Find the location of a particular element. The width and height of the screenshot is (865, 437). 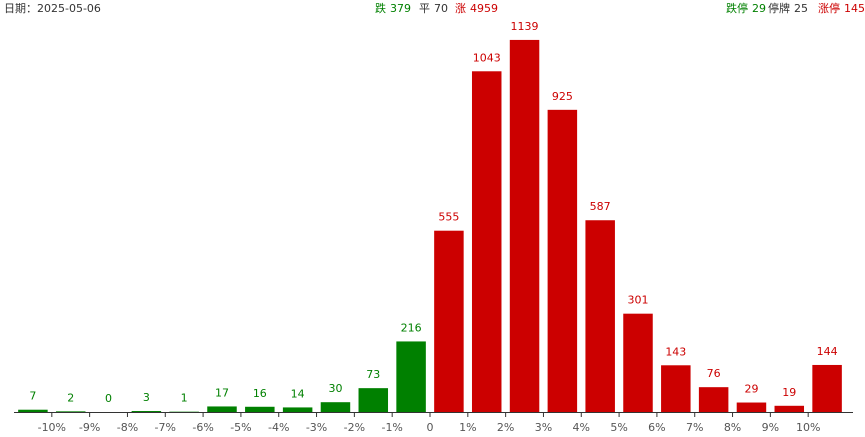

stat-value: 70 is located at coordinates (441, 8).